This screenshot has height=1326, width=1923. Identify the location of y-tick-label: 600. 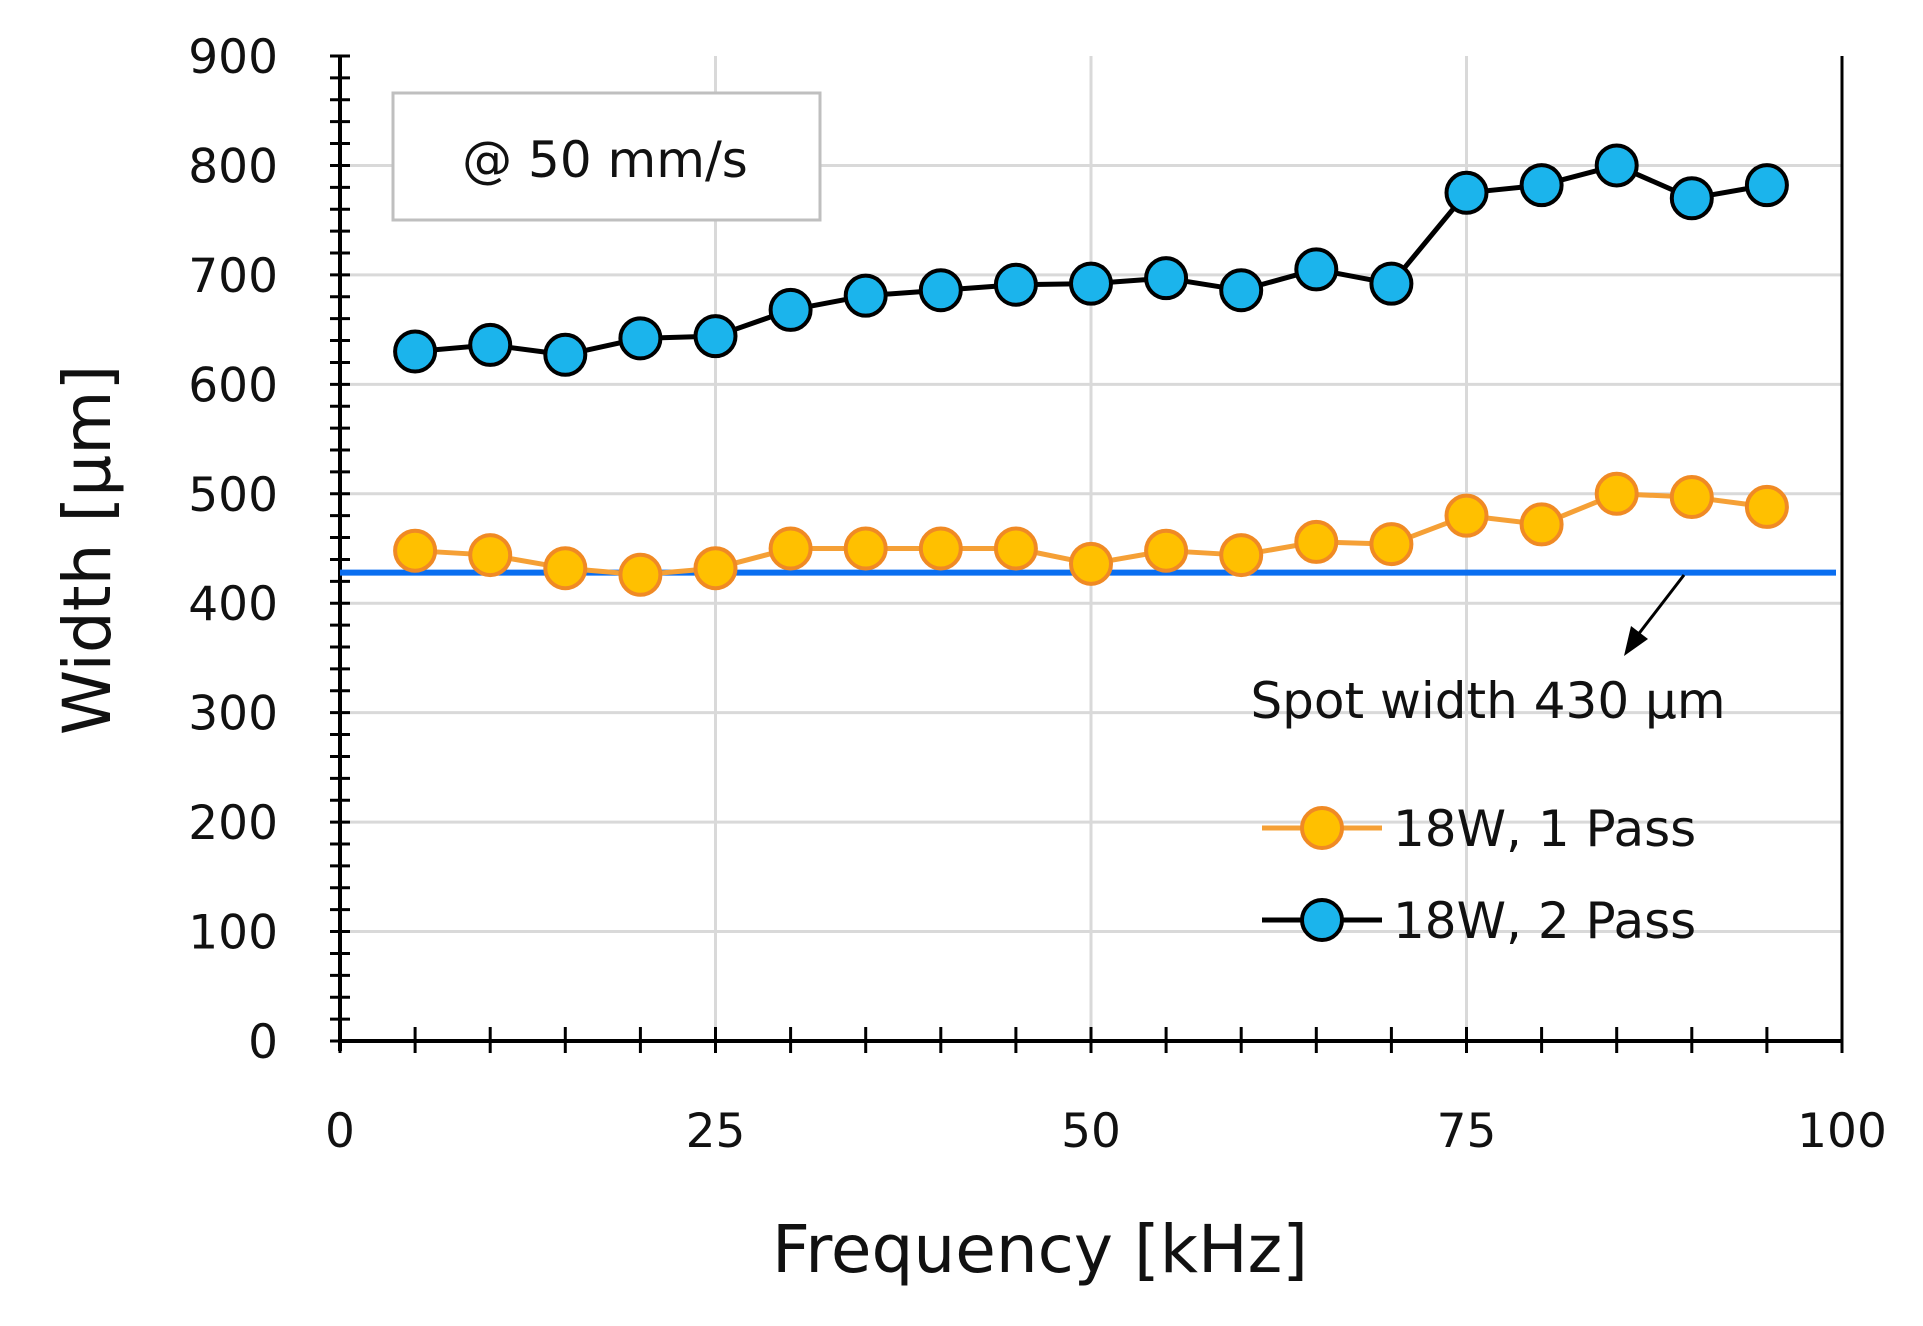
(233, 385).